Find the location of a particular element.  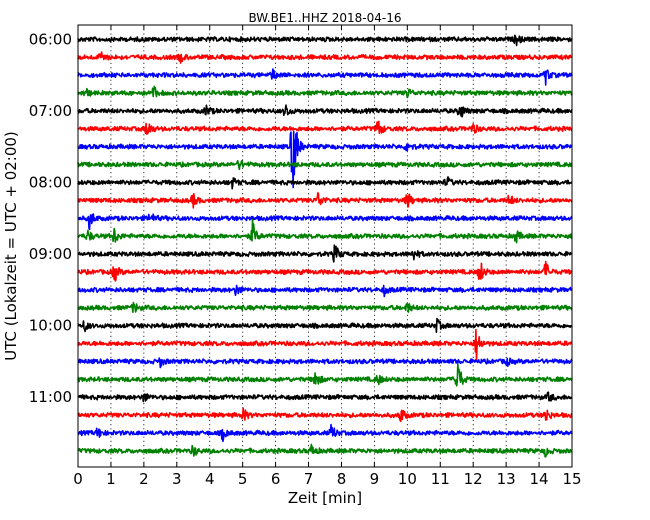

x-tick-label: 0 is located at coordinates (78, 479).